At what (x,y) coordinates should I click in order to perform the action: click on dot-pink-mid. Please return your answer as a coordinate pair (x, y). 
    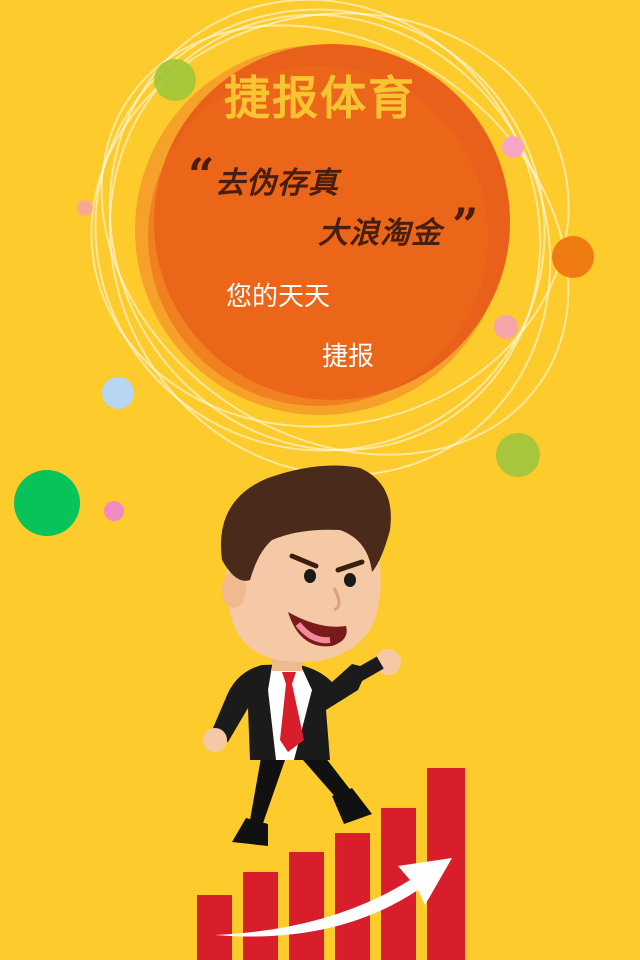
    Looking at the image, I should click on (506, 327).